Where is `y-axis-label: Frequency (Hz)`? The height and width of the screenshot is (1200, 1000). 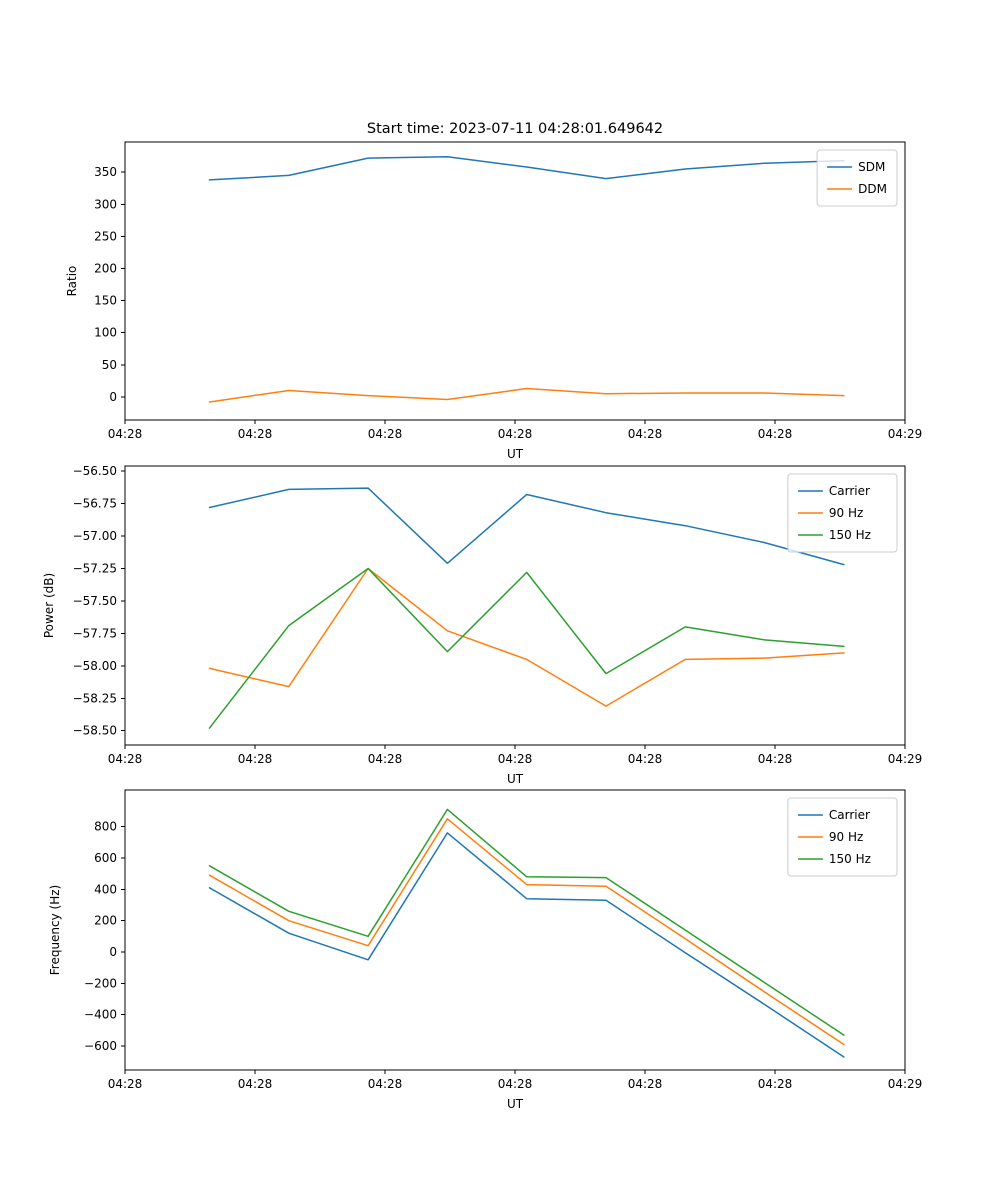 y-axis-label: Frequency (Hz) is located at coordinates (55, 930).